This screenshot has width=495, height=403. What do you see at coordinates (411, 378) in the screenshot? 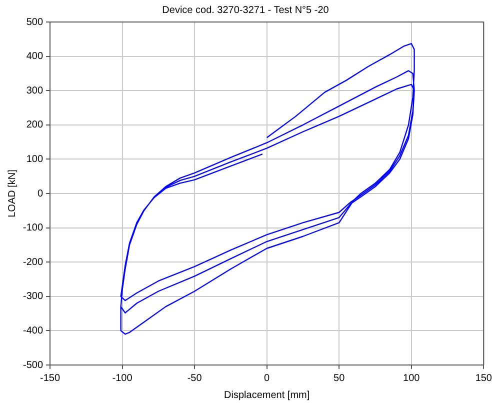
I see `x-tick-label: 100` at bounding box center [411, 378].